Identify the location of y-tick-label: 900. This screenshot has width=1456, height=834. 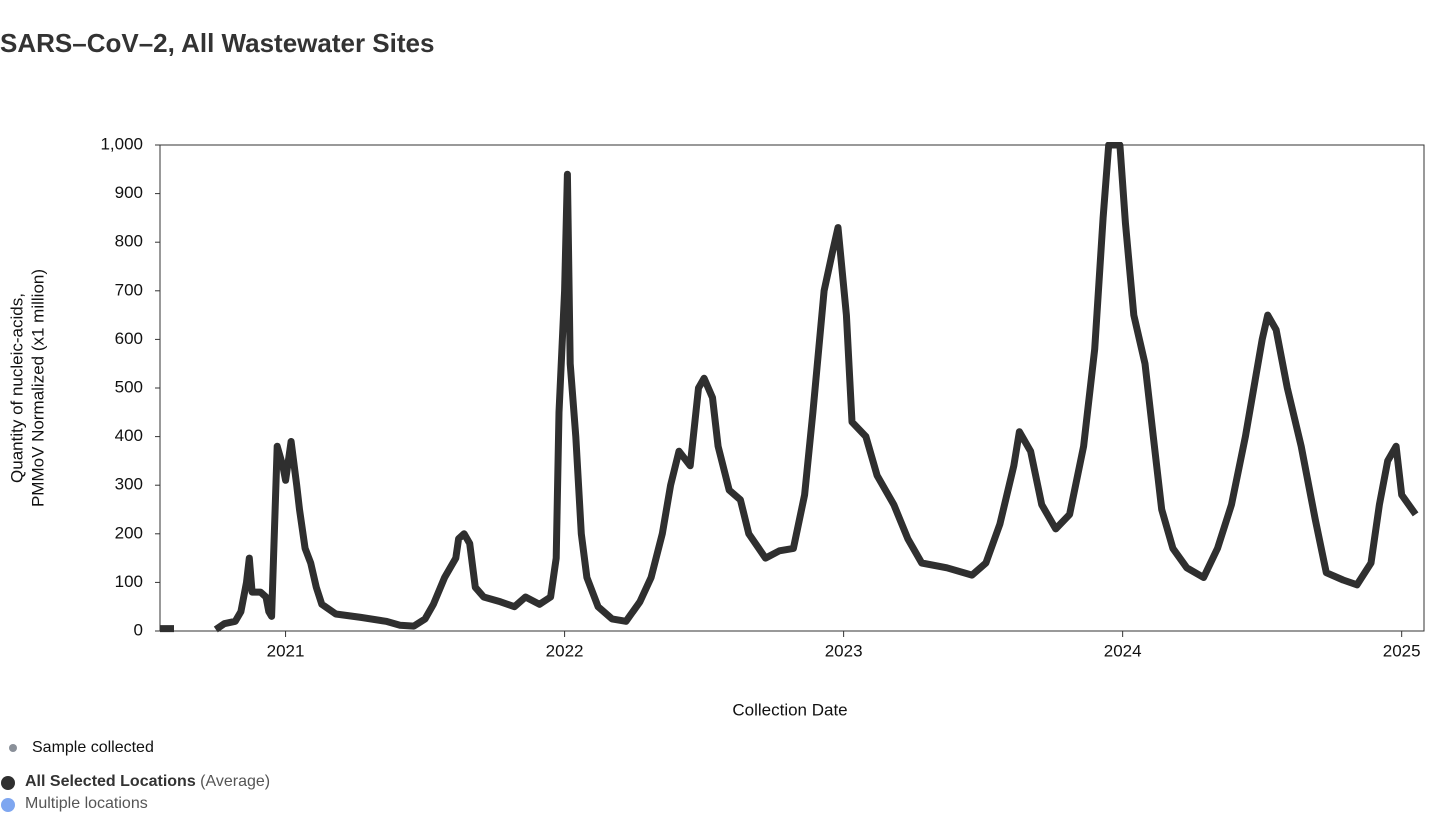
(129, 192).